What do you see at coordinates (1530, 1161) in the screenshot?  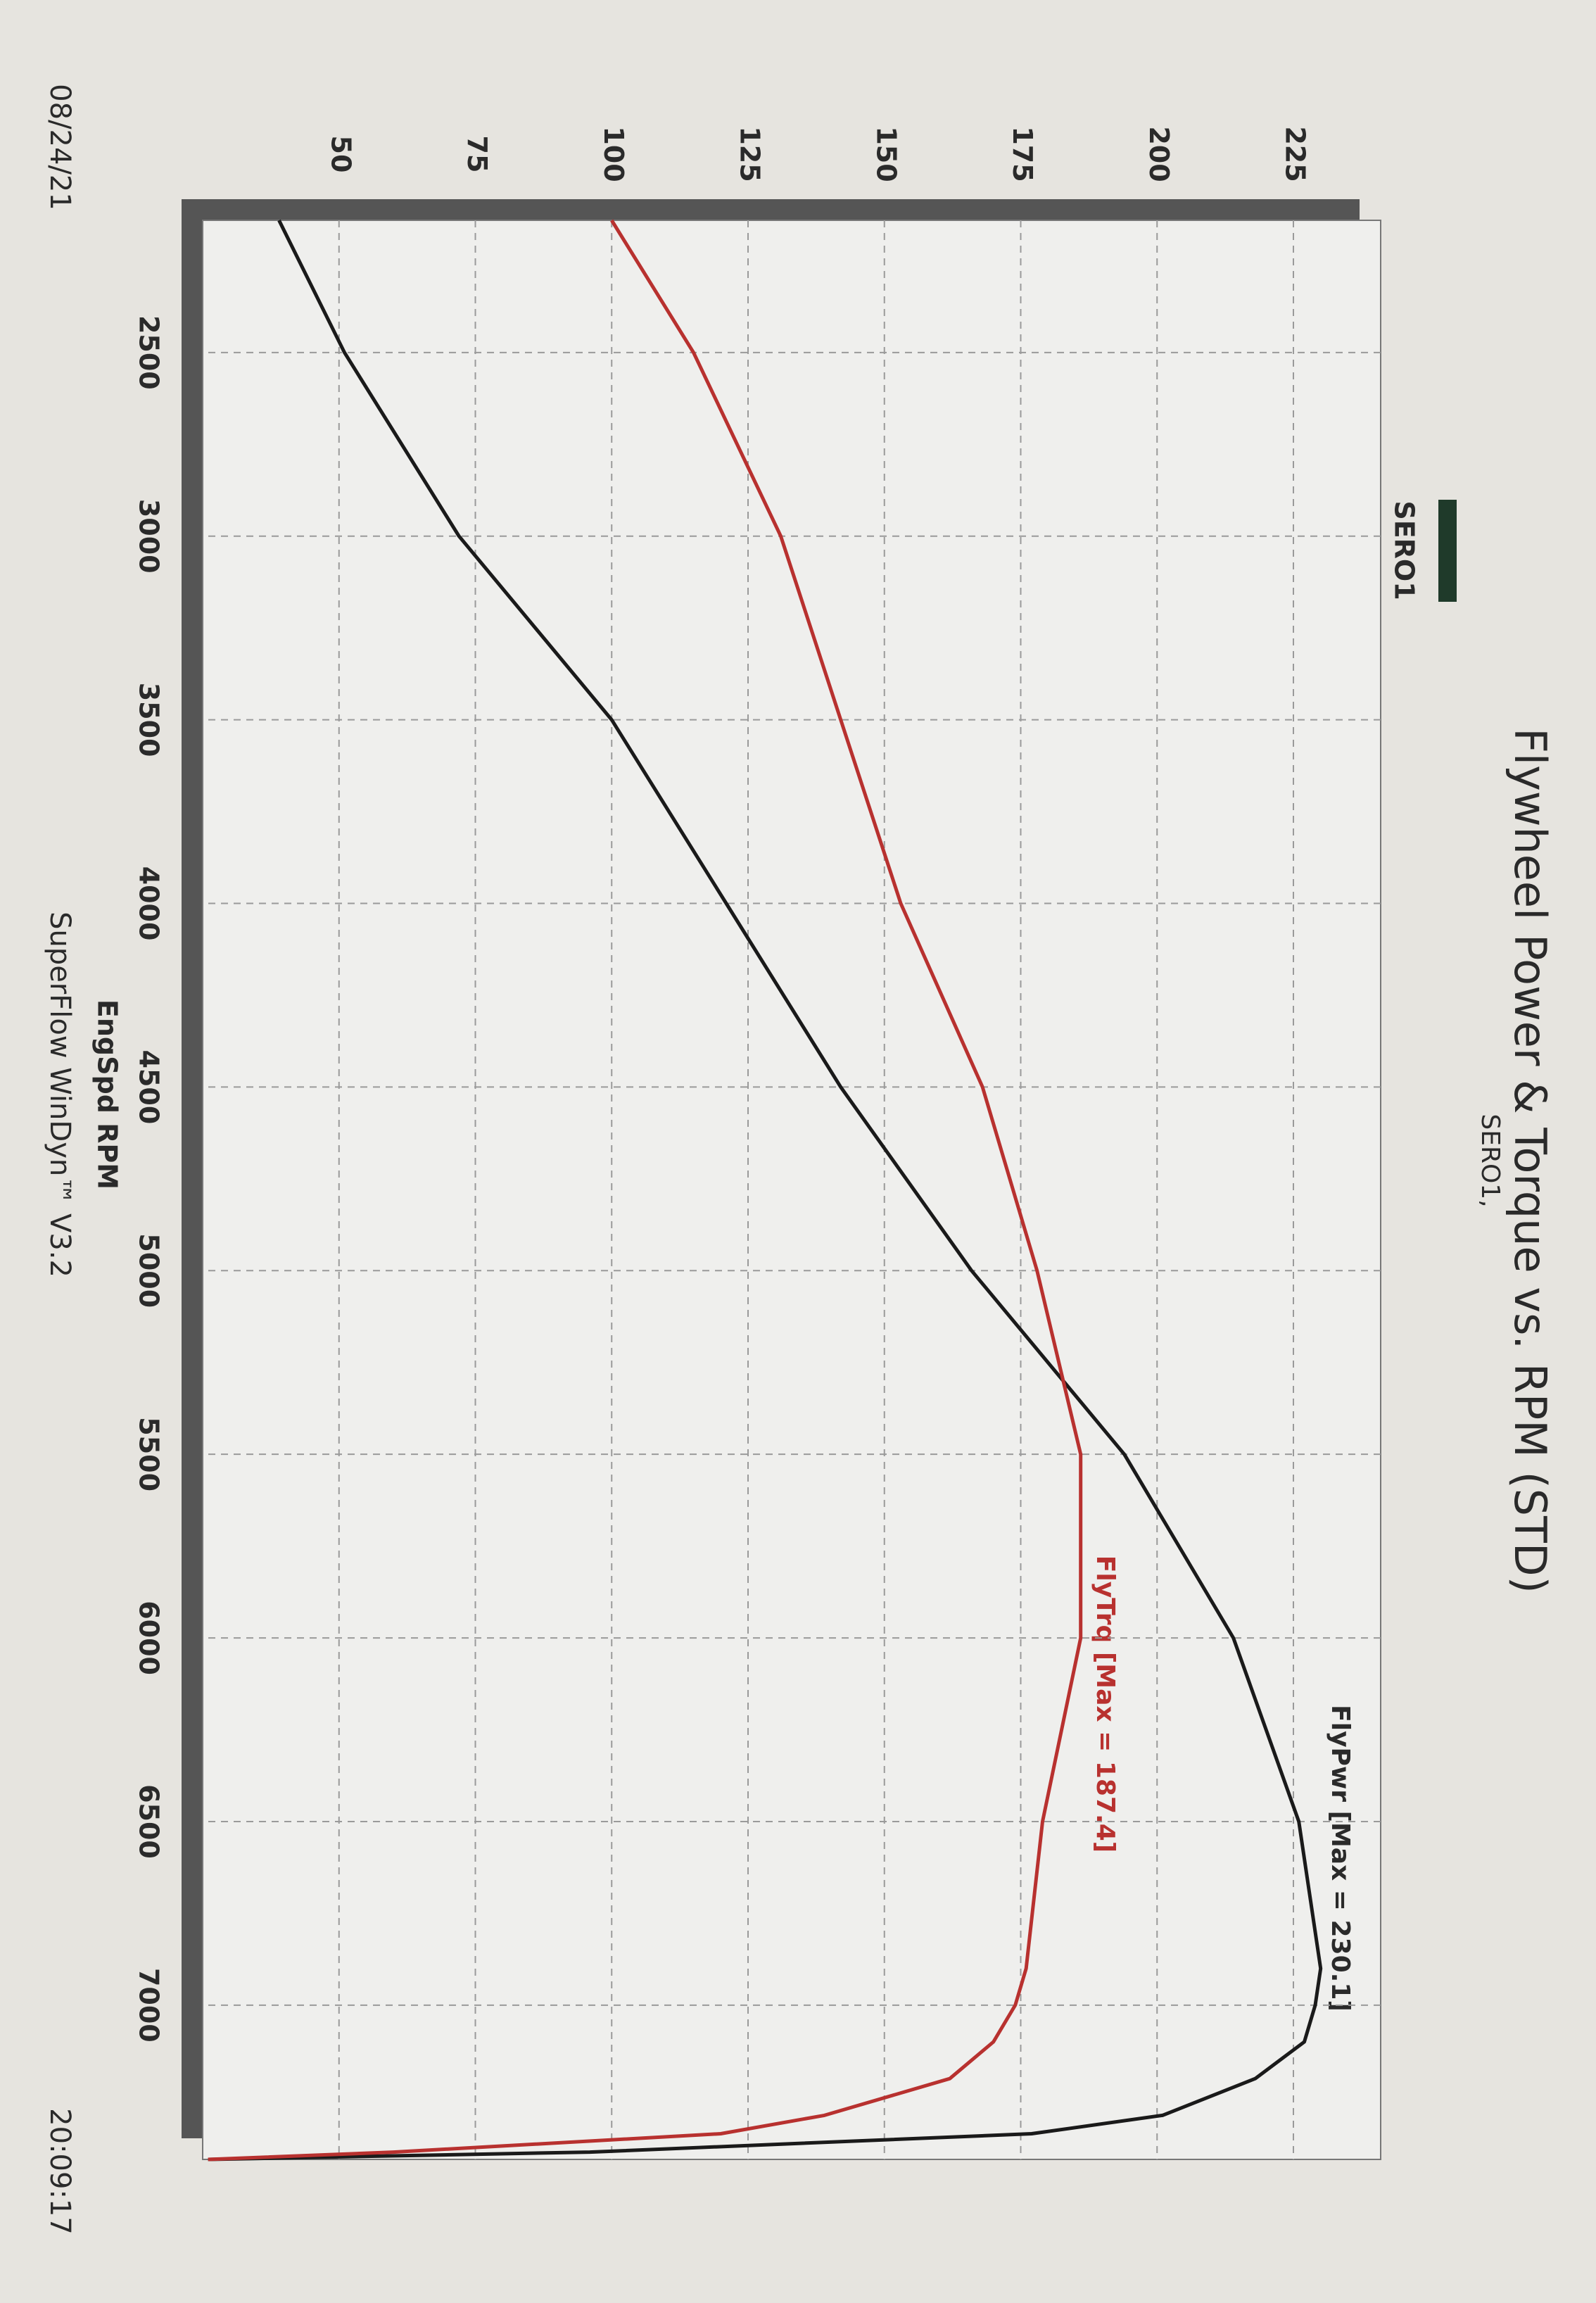 I see `chart-title: Flywheel Power & Torque vs. RPM (STD)` at bounding box center [1530, 1161].